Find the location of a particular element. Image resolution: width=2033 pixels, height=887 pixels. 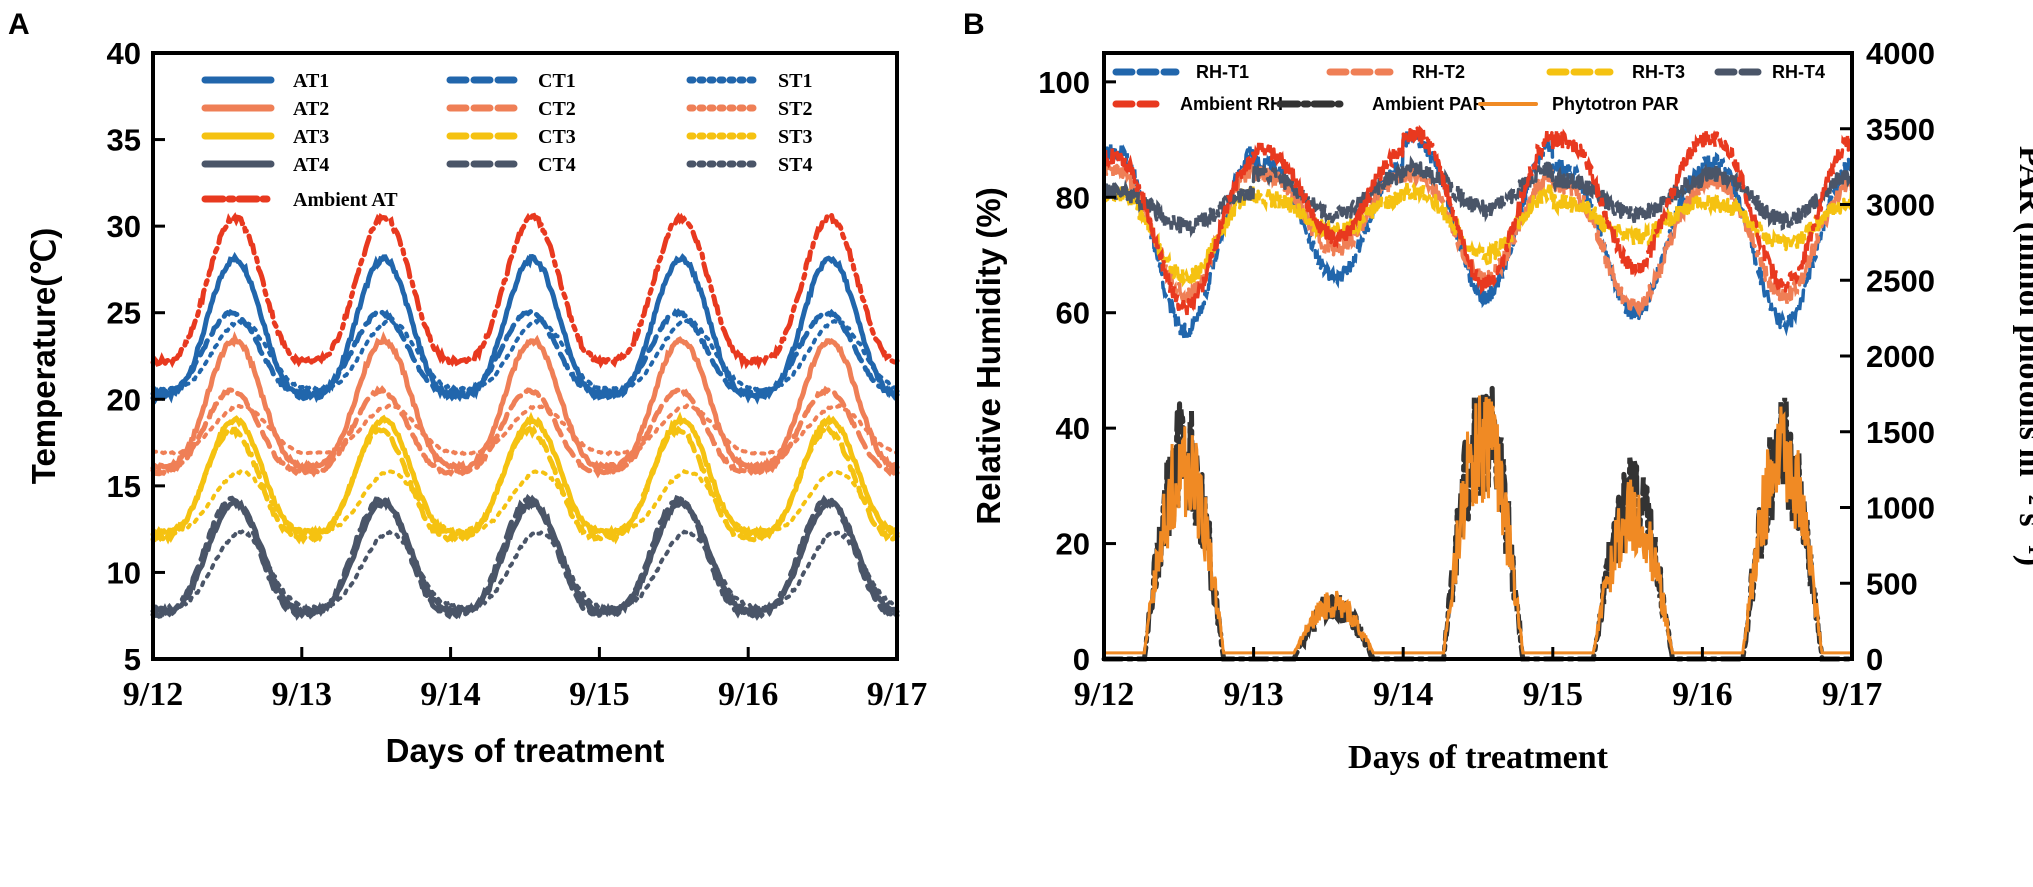

legend-item-rh-t3: RH-T3 is located at coordinates (1615, 72).